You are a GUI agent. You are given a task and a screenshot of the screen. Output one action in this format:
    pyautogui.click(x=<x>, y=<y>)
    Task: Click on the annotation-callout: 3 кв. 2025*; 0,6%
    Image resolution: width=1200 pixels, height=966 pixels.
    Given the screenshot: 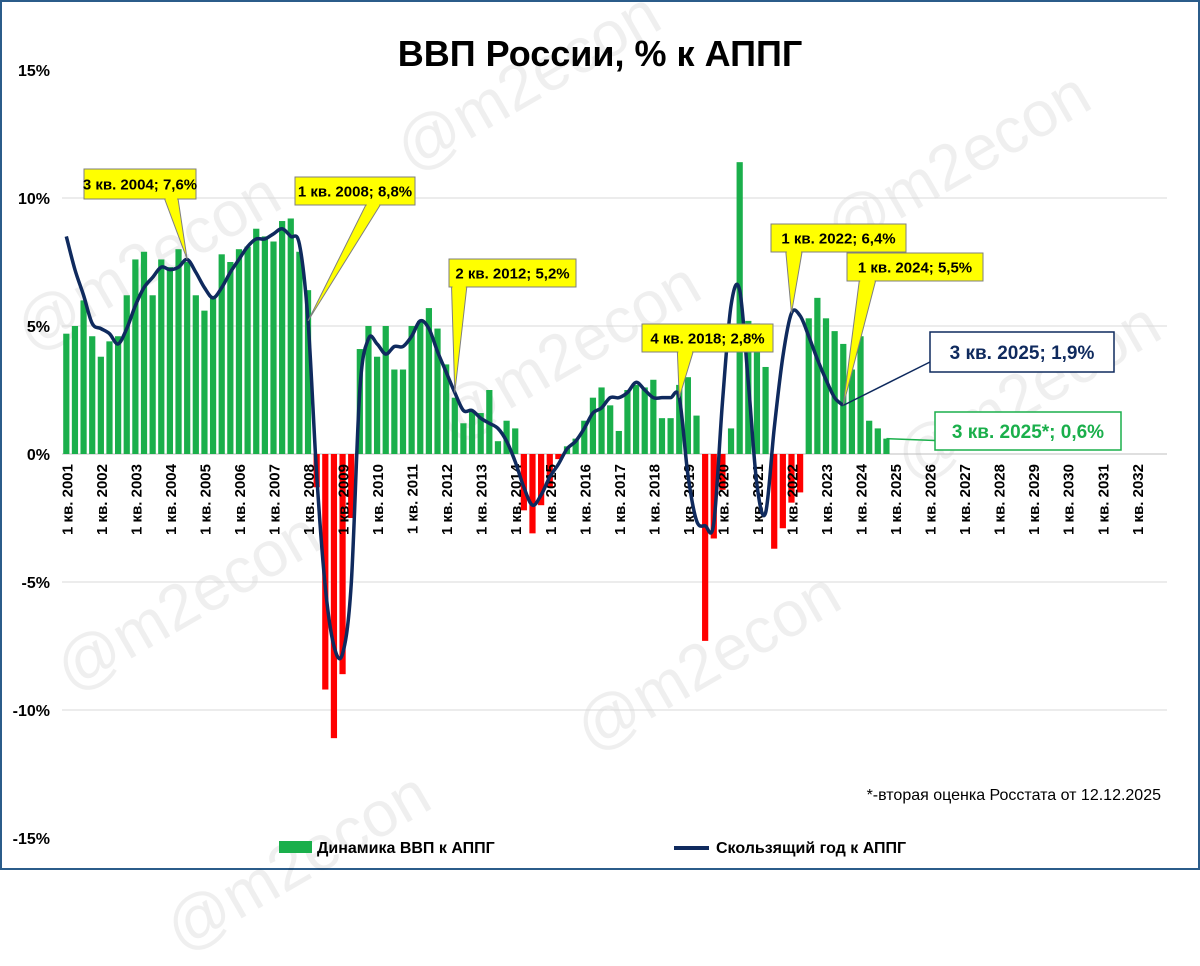 What is the action you would take?
    pyautogui.click(x=1004, y=431)
    